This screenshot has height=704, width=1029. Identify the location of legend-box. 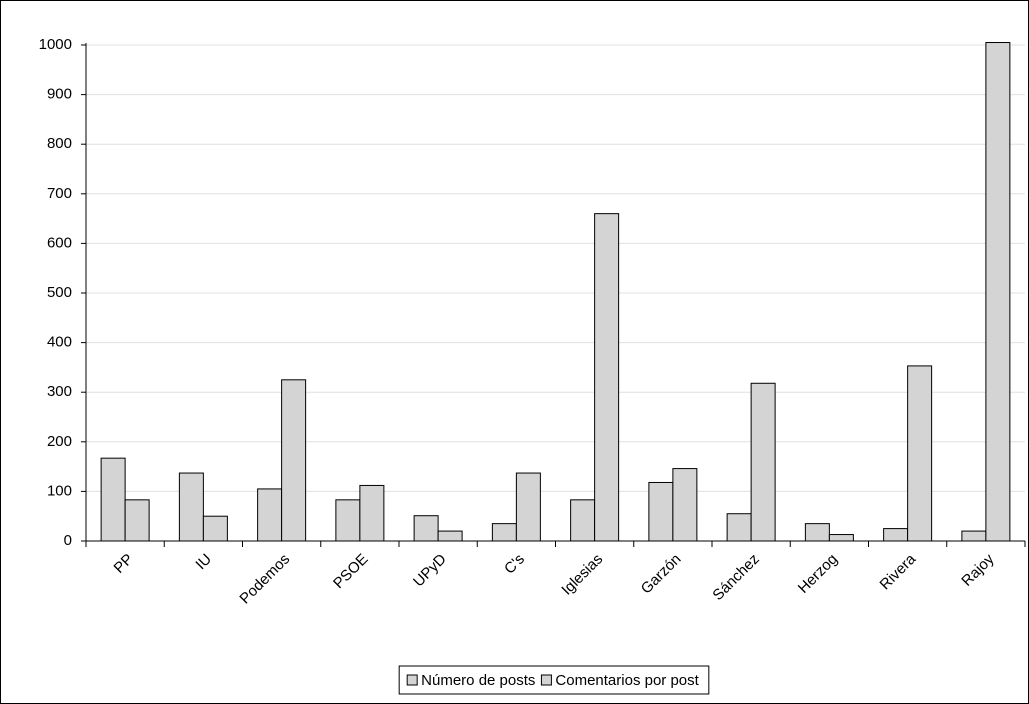
(554, 680).